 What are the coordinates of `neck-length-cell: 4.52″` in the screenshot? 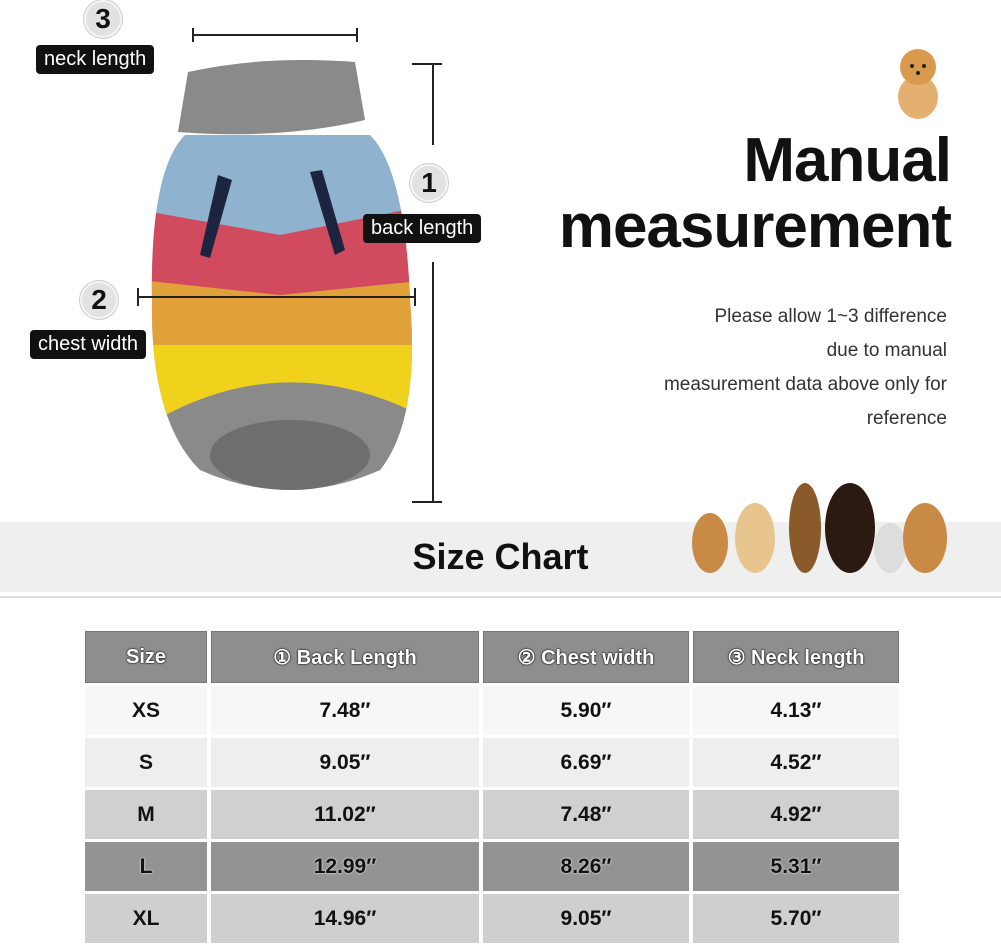 It's located at (796, 762).